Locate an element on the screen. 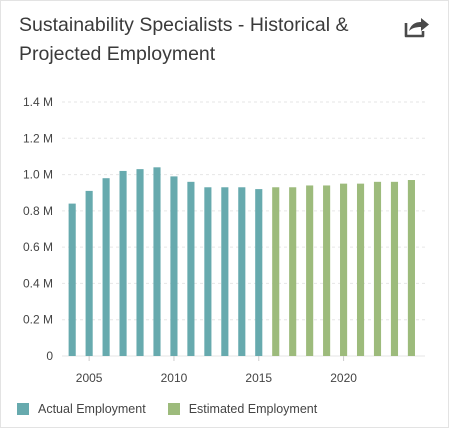  x-tick-label: 2015 is located at coordinates (258, 378).